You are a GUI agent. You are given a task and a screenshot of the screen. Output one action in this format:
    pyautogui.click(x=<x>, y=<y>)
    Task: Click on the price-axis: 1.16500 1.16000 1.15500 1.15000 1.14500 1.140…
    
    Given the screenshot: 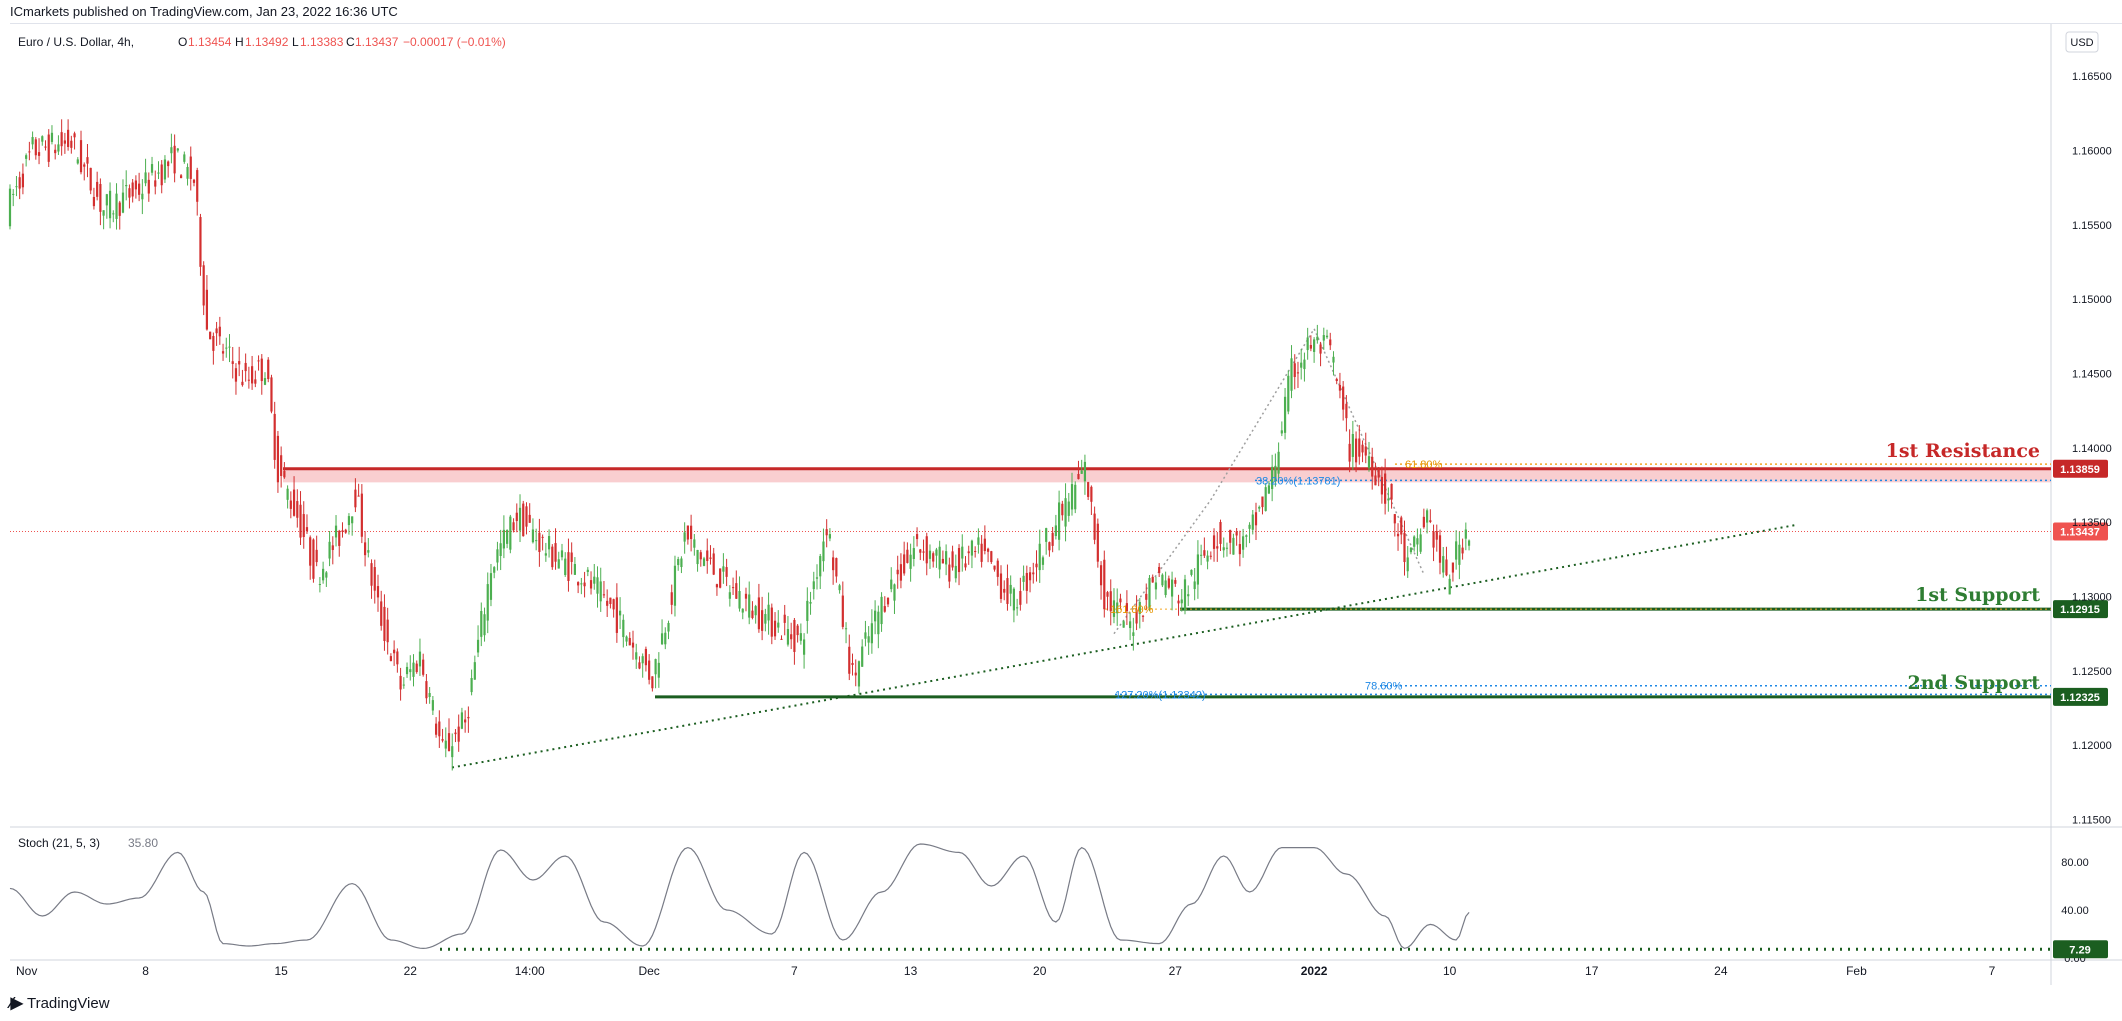 What is the action you would take?
    pyautogui.click(x=2092, y=449)
    